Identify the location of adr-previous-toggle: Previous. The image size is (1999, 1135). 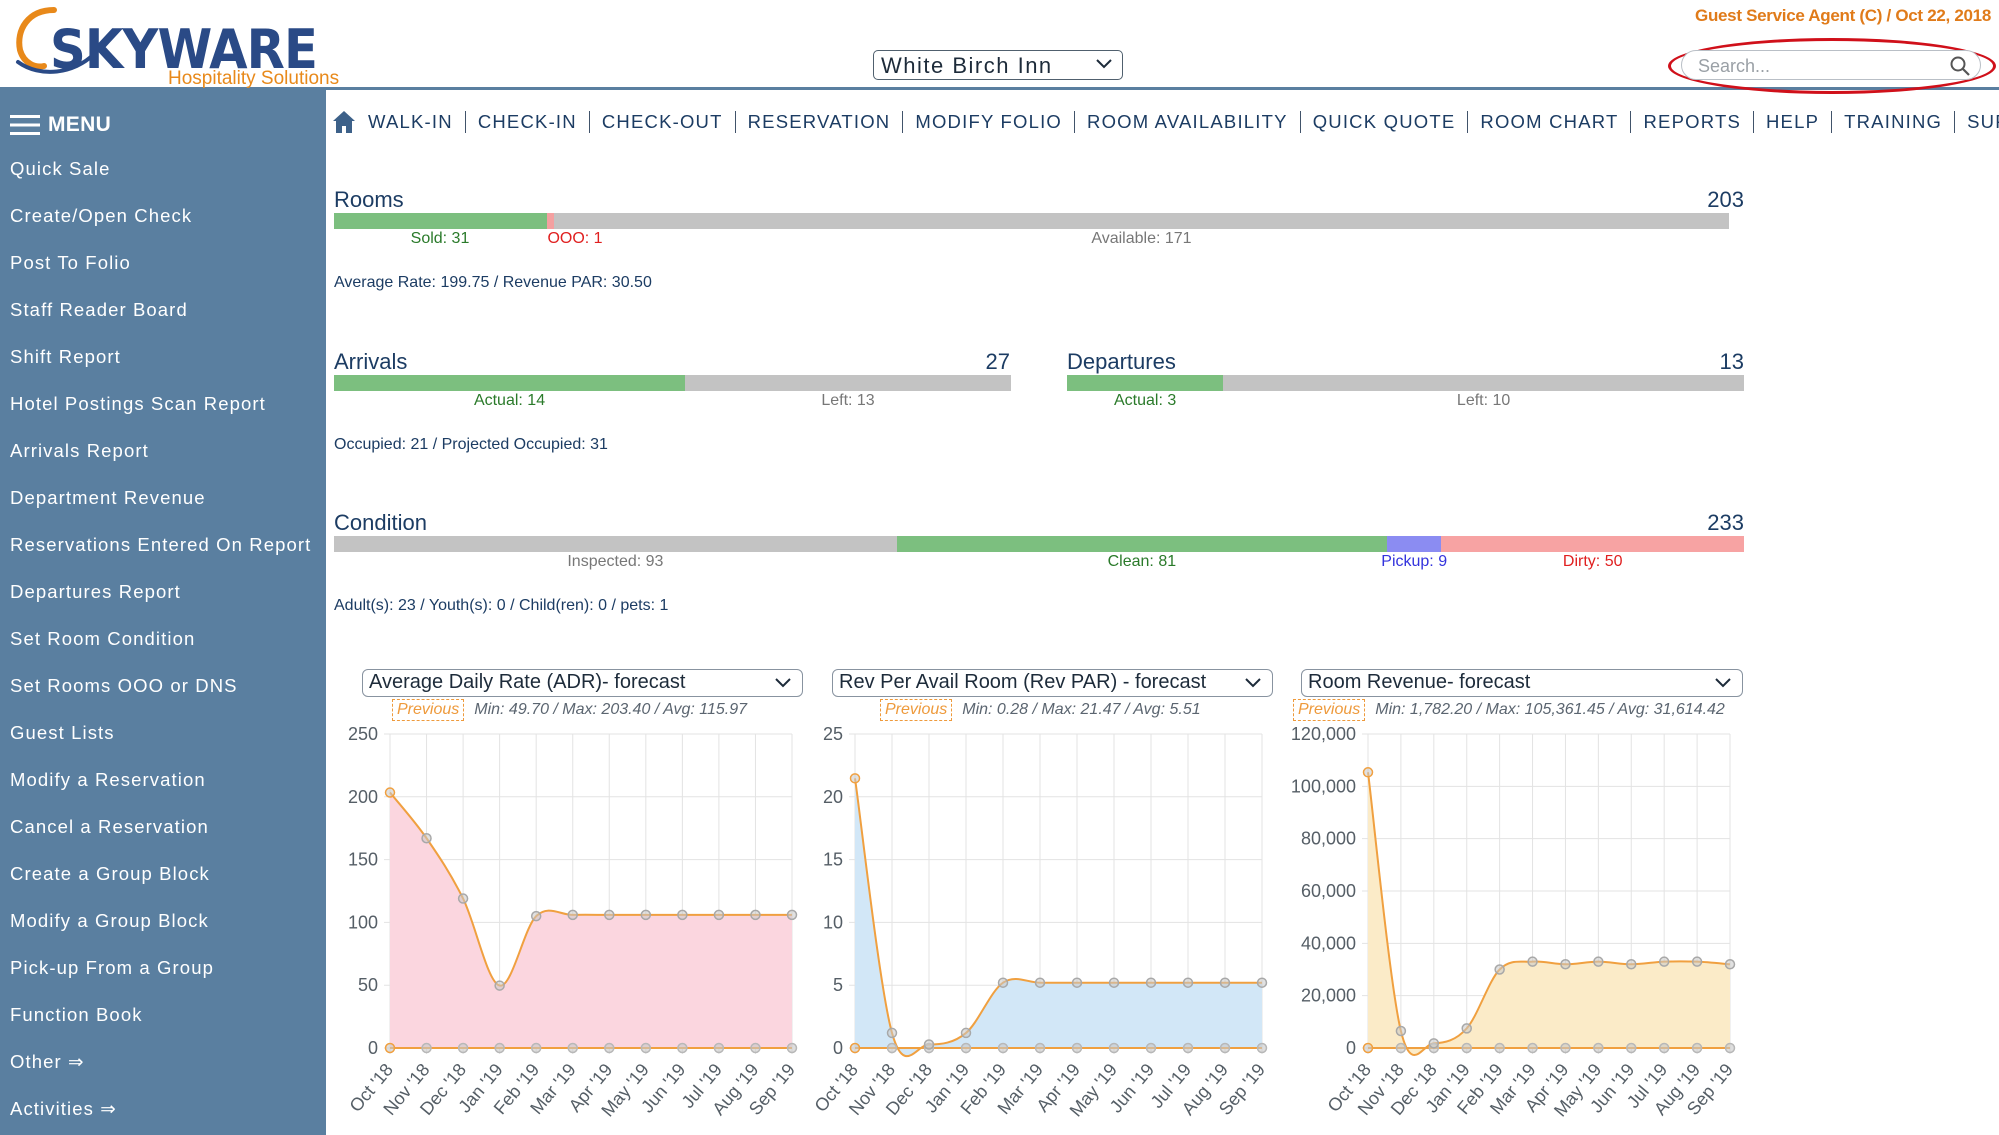
(428, 710).